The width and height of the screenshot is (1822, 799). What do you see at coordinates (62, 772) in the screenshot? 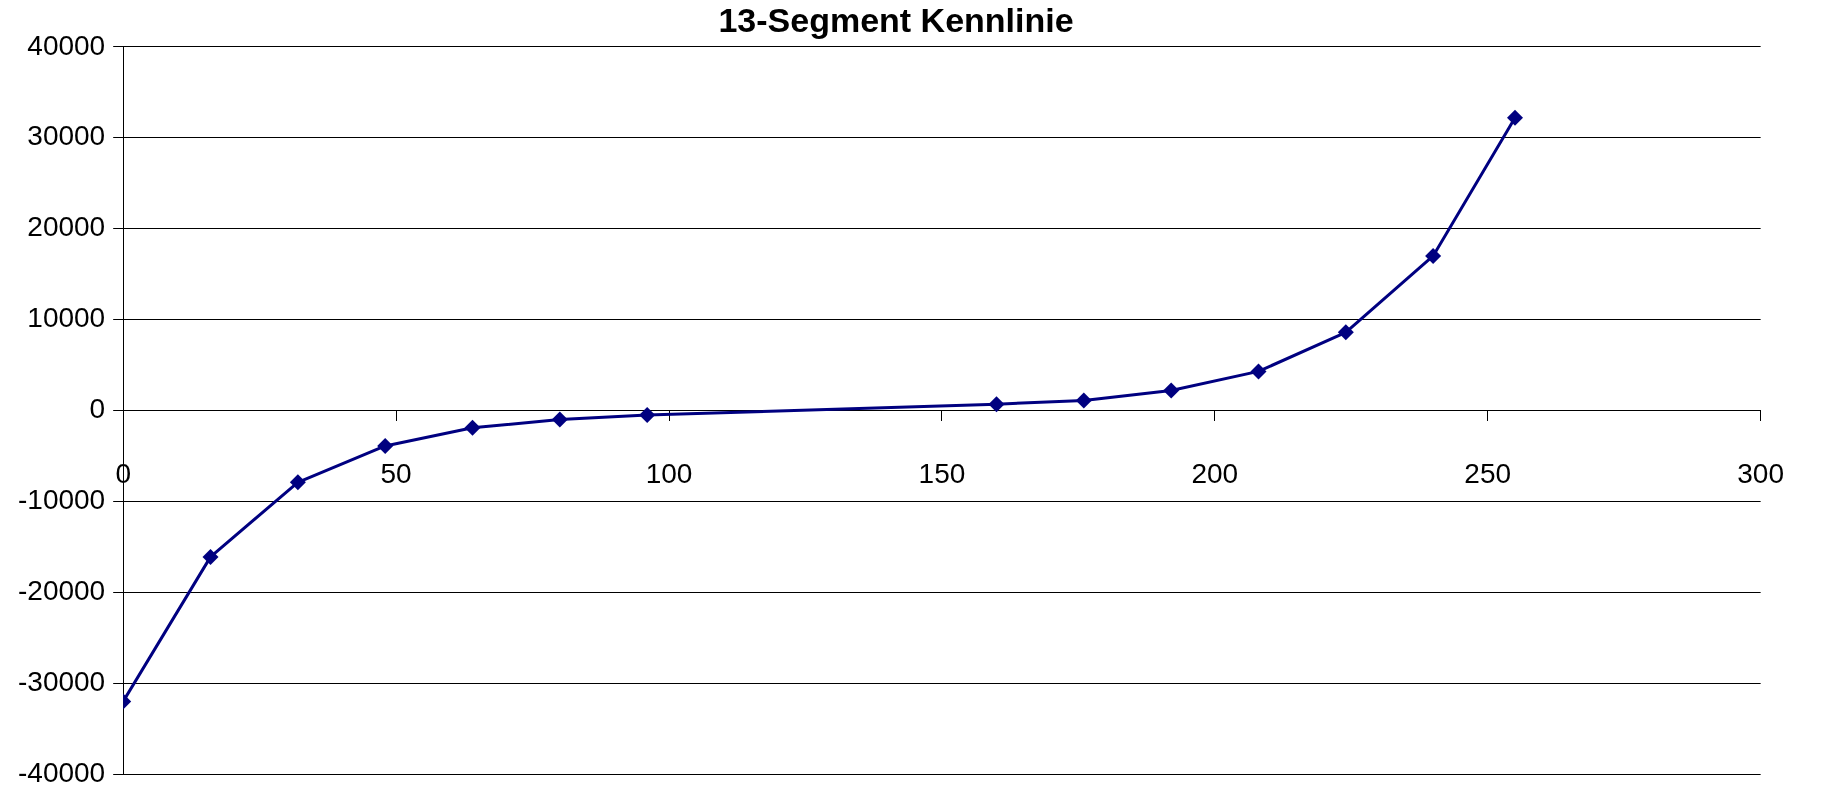
I see `y-tick-label: -40000` at bounding box center [62, 772].